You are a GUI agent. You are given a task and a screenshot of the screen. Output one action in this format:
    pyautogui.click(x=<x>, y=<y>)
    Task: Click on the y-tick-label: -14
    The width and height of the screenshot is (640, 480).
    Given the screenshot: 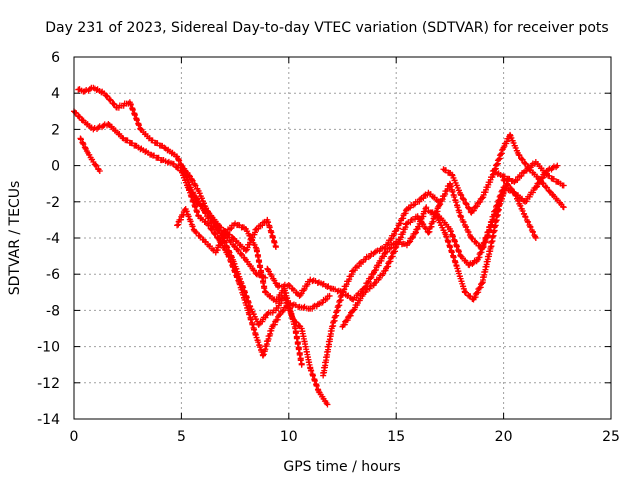 What is the action you would take?
    pyautogui.click(x=48, y=420)
    